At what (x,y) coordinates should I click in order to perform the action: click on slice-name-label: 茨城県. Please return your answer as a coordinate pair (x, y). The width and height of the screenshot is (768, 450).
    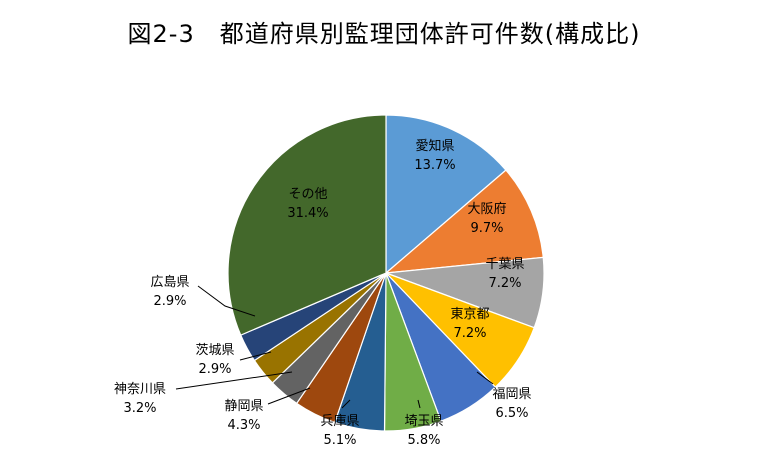
    Looking at the image, I should click on (214, 350).